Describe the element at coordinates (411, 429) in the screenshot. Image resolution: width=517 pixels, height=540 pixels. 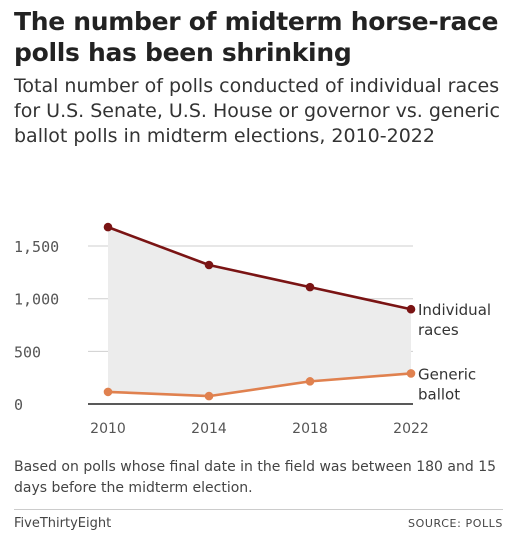
I see `x-tick-label-2022: 2022` at that location.